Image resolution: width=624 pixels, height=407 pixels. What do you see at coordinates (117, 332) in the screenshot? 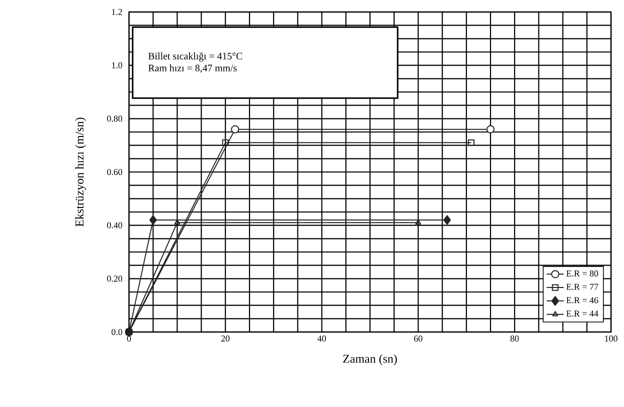
I see `y-tick-label: 0.0` at bounding box center [117, 332].